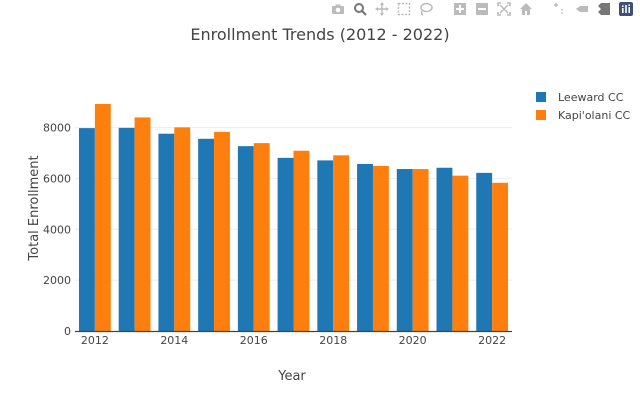 This screenshot has height=400, width=640. What do you see at coordinates (254, 340) in the screenshot?
I see `x-tick-label: 2016` at bounding box center [254, 340].